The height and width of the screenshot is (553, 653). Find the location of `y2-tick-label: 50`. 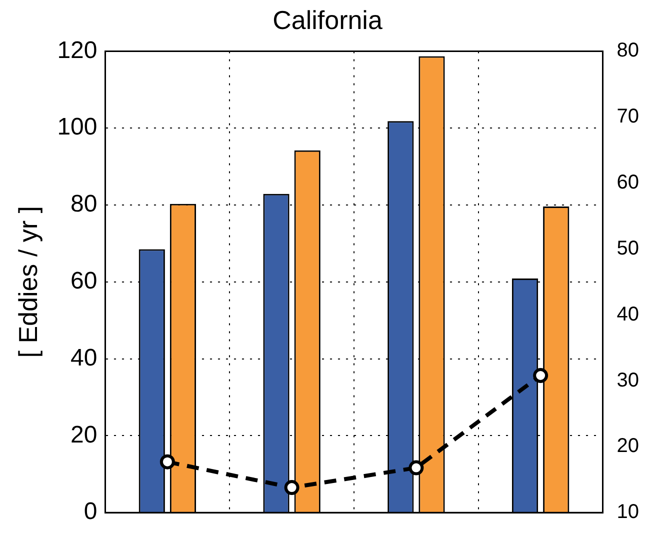

y2-tick-label: 50 is located at coordinates (628, 248).